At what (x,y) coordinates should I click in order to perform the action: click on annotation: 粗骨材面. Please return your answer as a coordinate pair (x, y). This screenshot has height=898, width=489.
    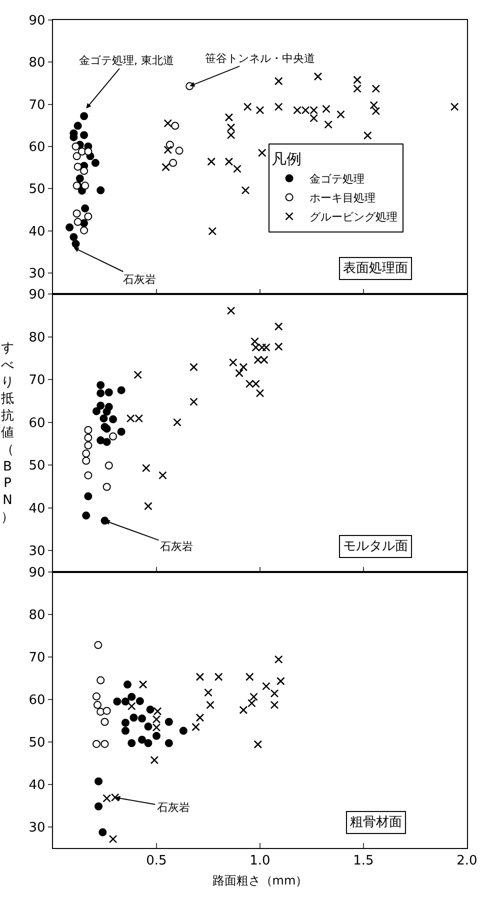
    Looking at the image, I should click on (376, 822).